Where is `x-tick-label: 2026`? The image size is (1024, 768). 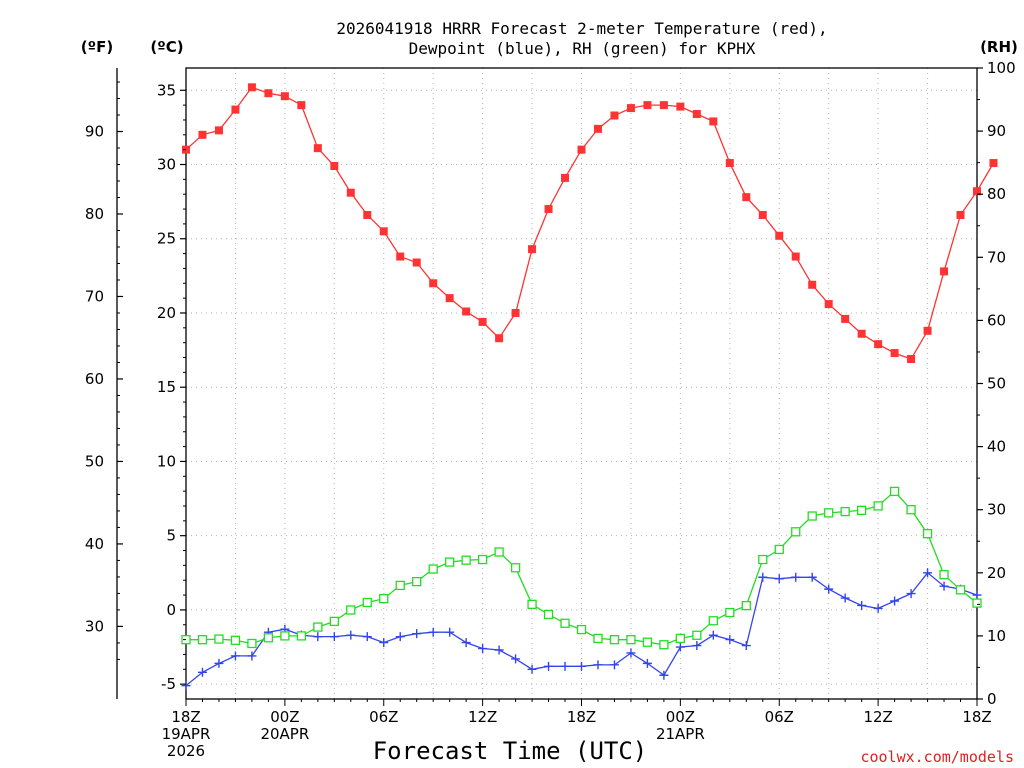 x-tick-label: 2026 is located at coordinates (186, 751).